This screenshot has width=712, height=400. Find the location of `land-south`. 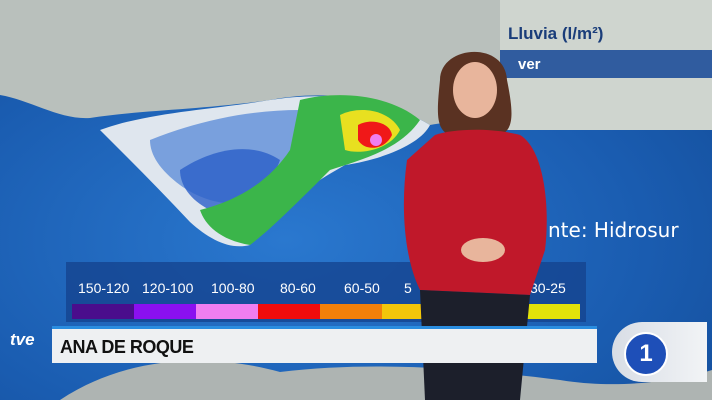

land-south is located at coordinates (386, 380).